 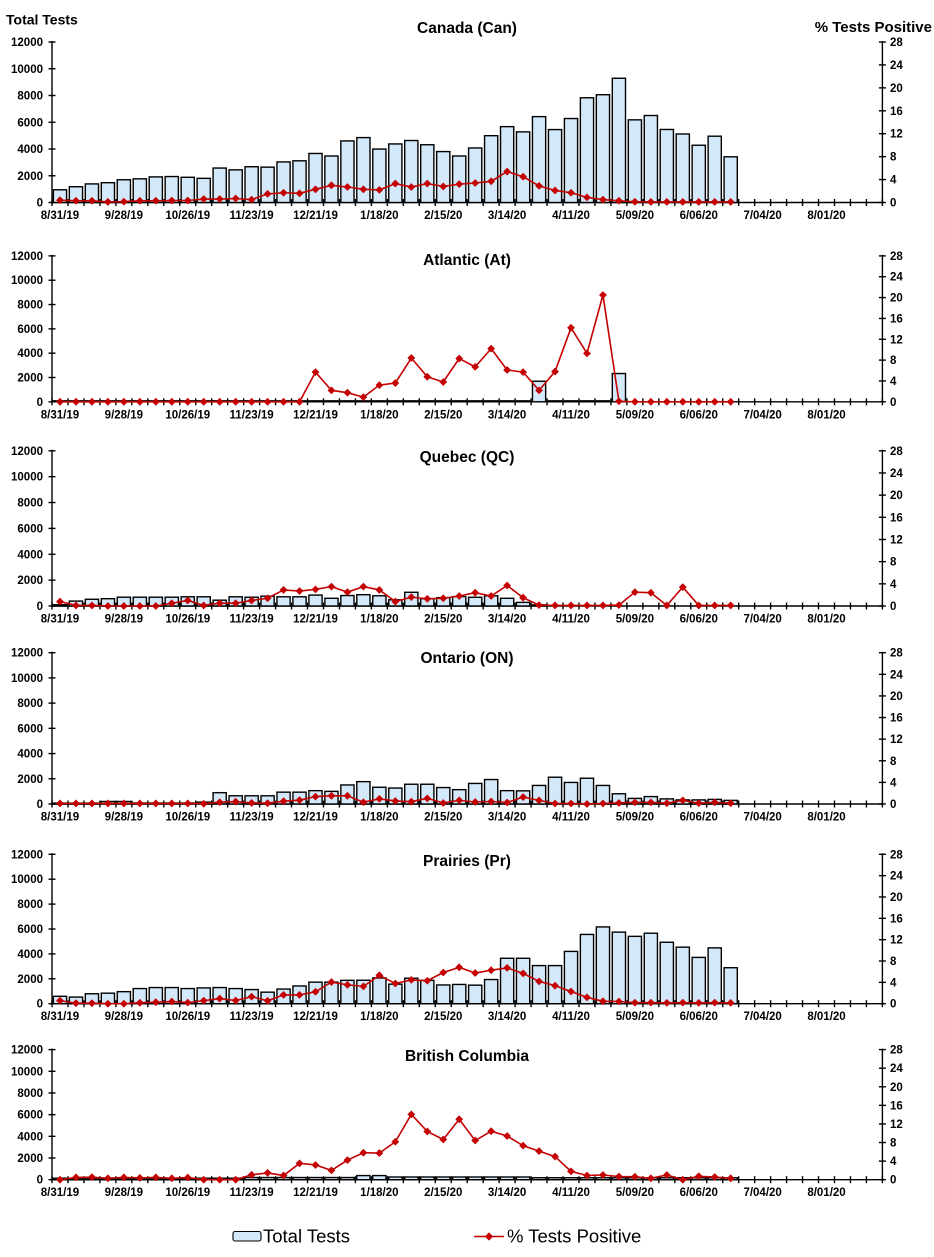 I want to click on svg-text: % Tests Positive, so click(x=574, y=1236).